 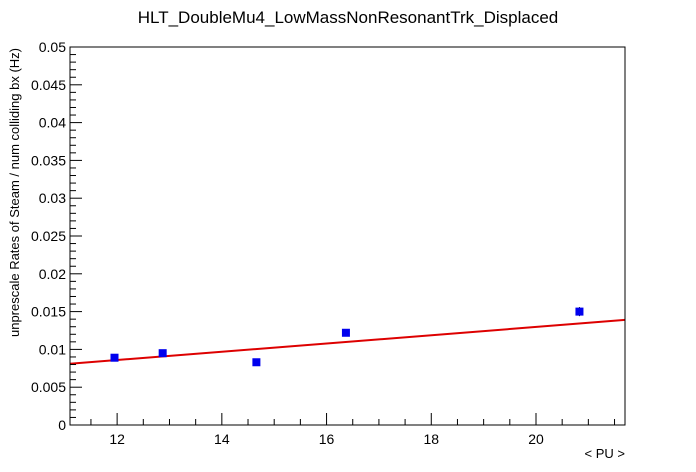 I want to click on y-tick-label: 0.025, so click(x=48, y=236).